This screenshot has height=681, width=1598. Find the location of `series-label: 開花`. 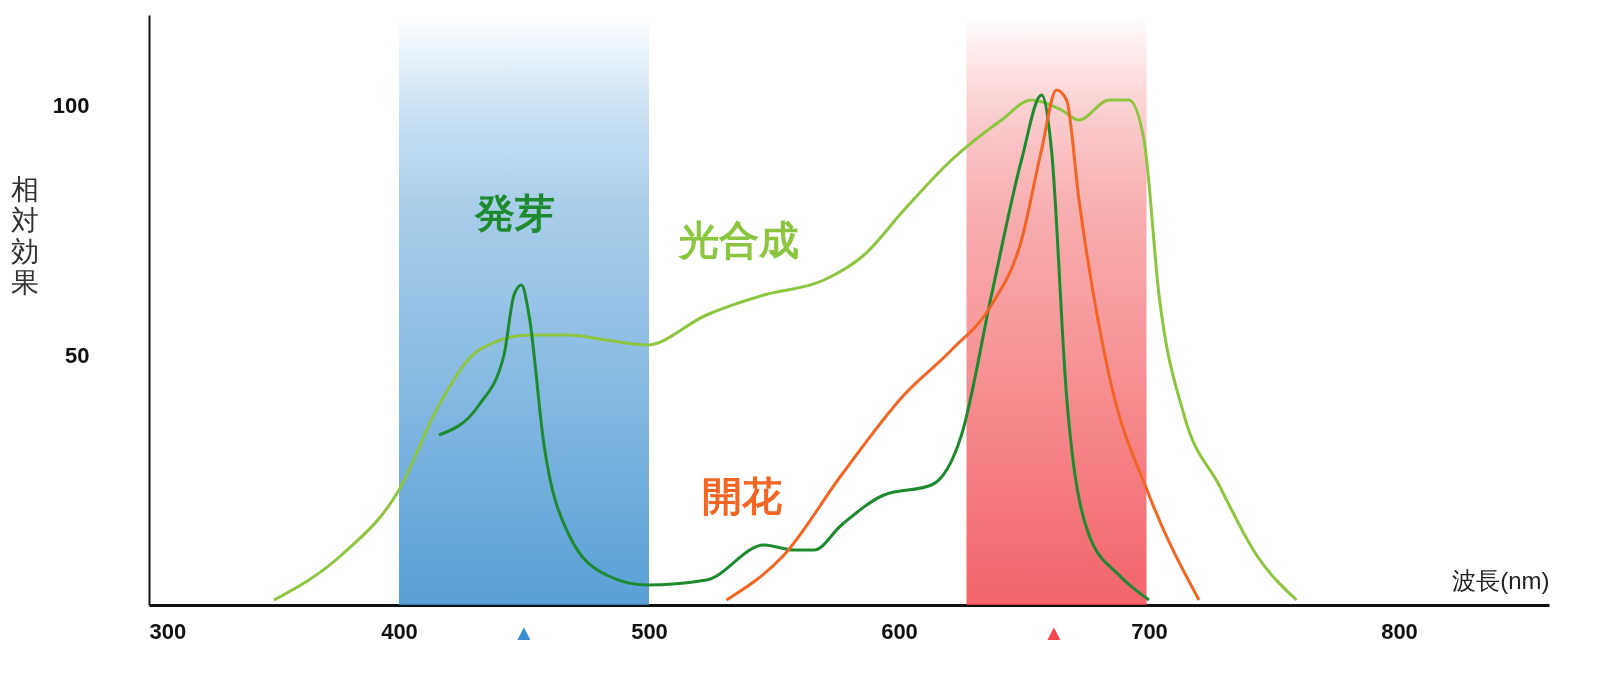

series-label: 開花 is located at coordinates (741, 496).